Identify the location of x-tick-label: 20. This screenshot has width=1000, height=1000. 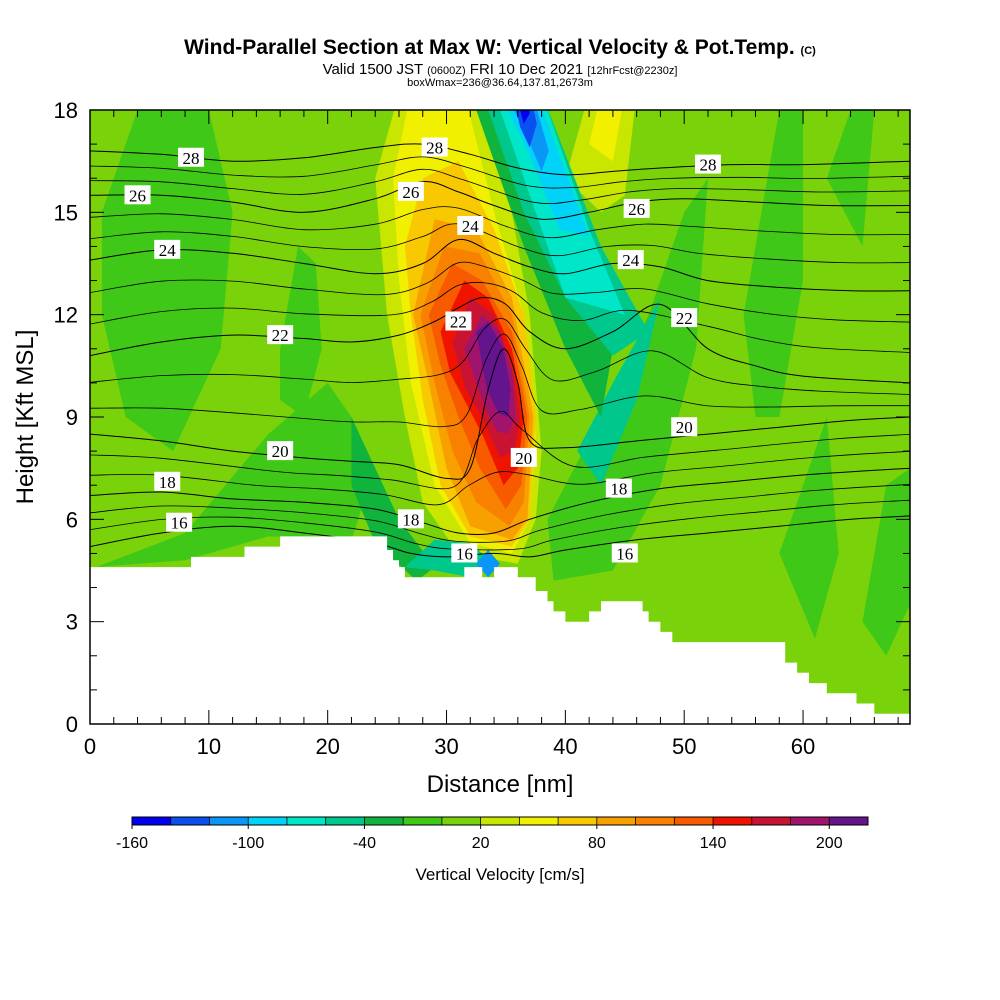
(327, 746).